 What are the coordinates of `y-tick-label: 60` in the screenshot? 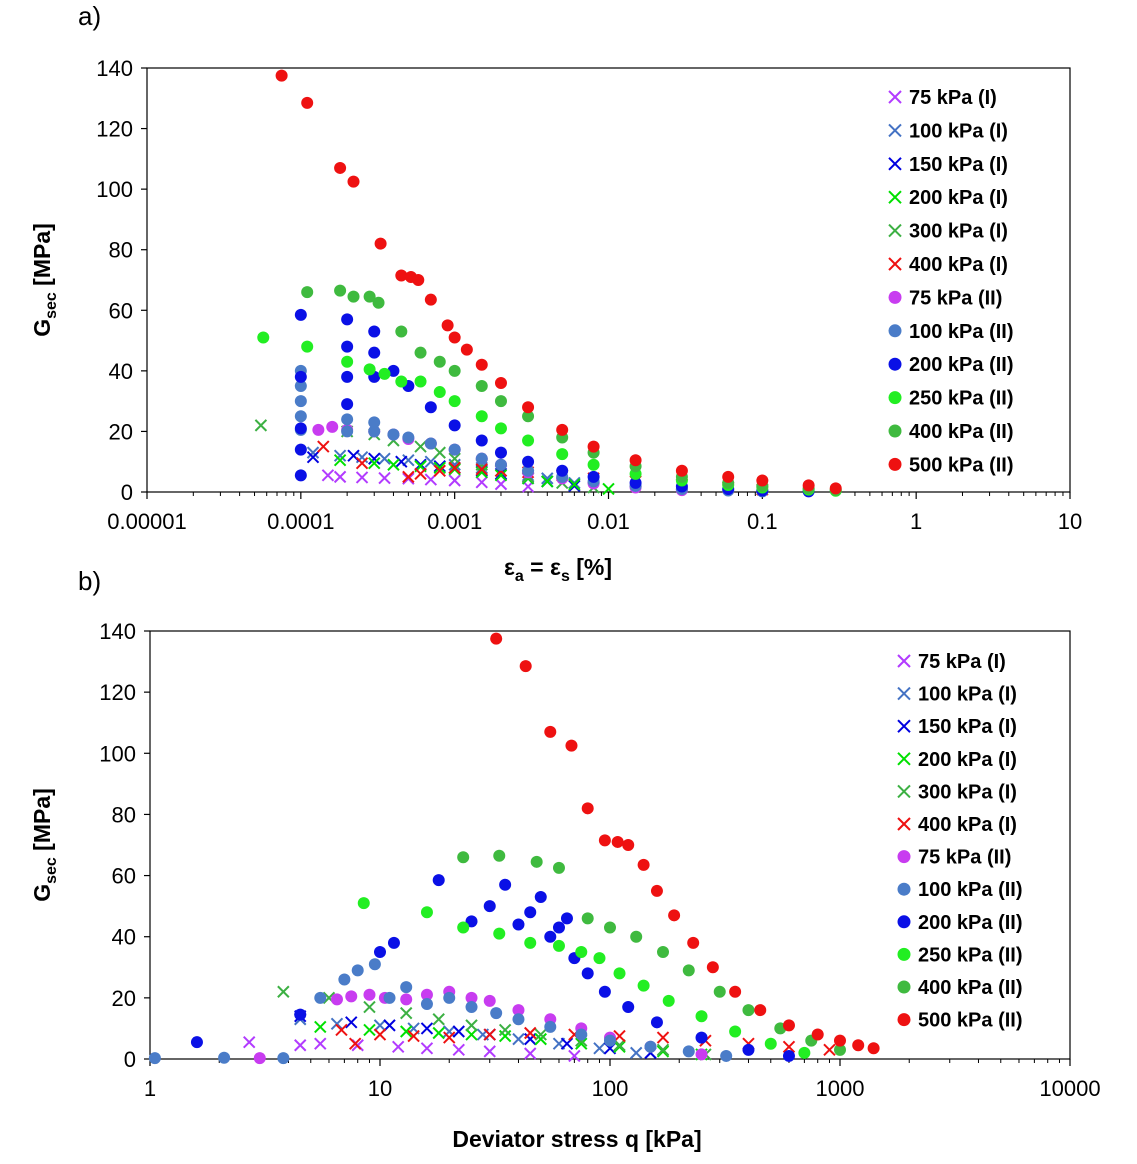 It's located at (124, 876).